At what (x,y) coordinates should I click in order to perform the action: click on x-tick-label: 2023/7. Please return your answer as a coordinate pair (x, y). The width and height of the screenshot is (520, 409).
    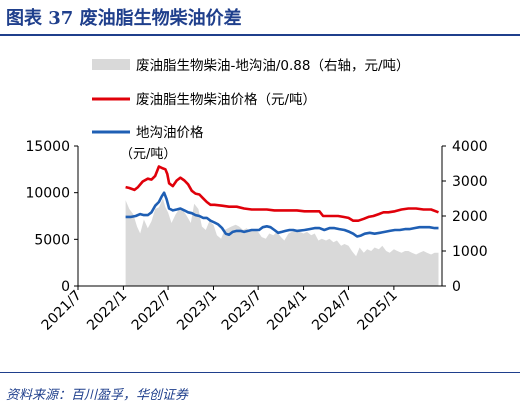
    Looking at the image, I should click on (242, 311).